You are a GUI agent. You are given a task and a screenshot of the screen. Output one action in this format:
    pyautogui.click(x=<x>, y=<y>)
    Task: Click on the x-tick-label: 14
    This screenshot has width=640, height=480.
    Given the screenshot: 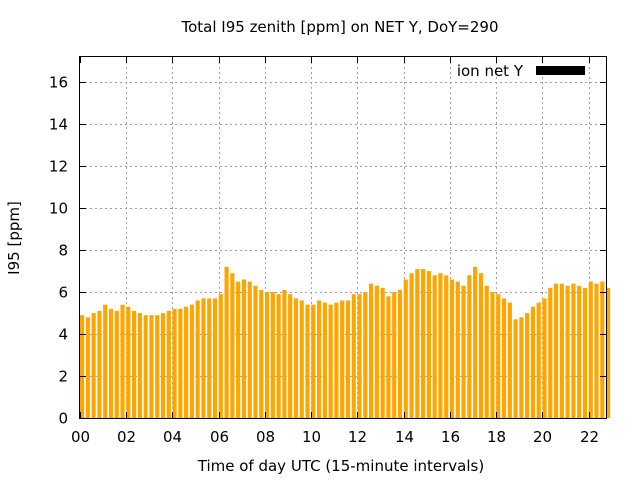 What is the action you would take?
    pyautogui.click(x=404, y=437)
    